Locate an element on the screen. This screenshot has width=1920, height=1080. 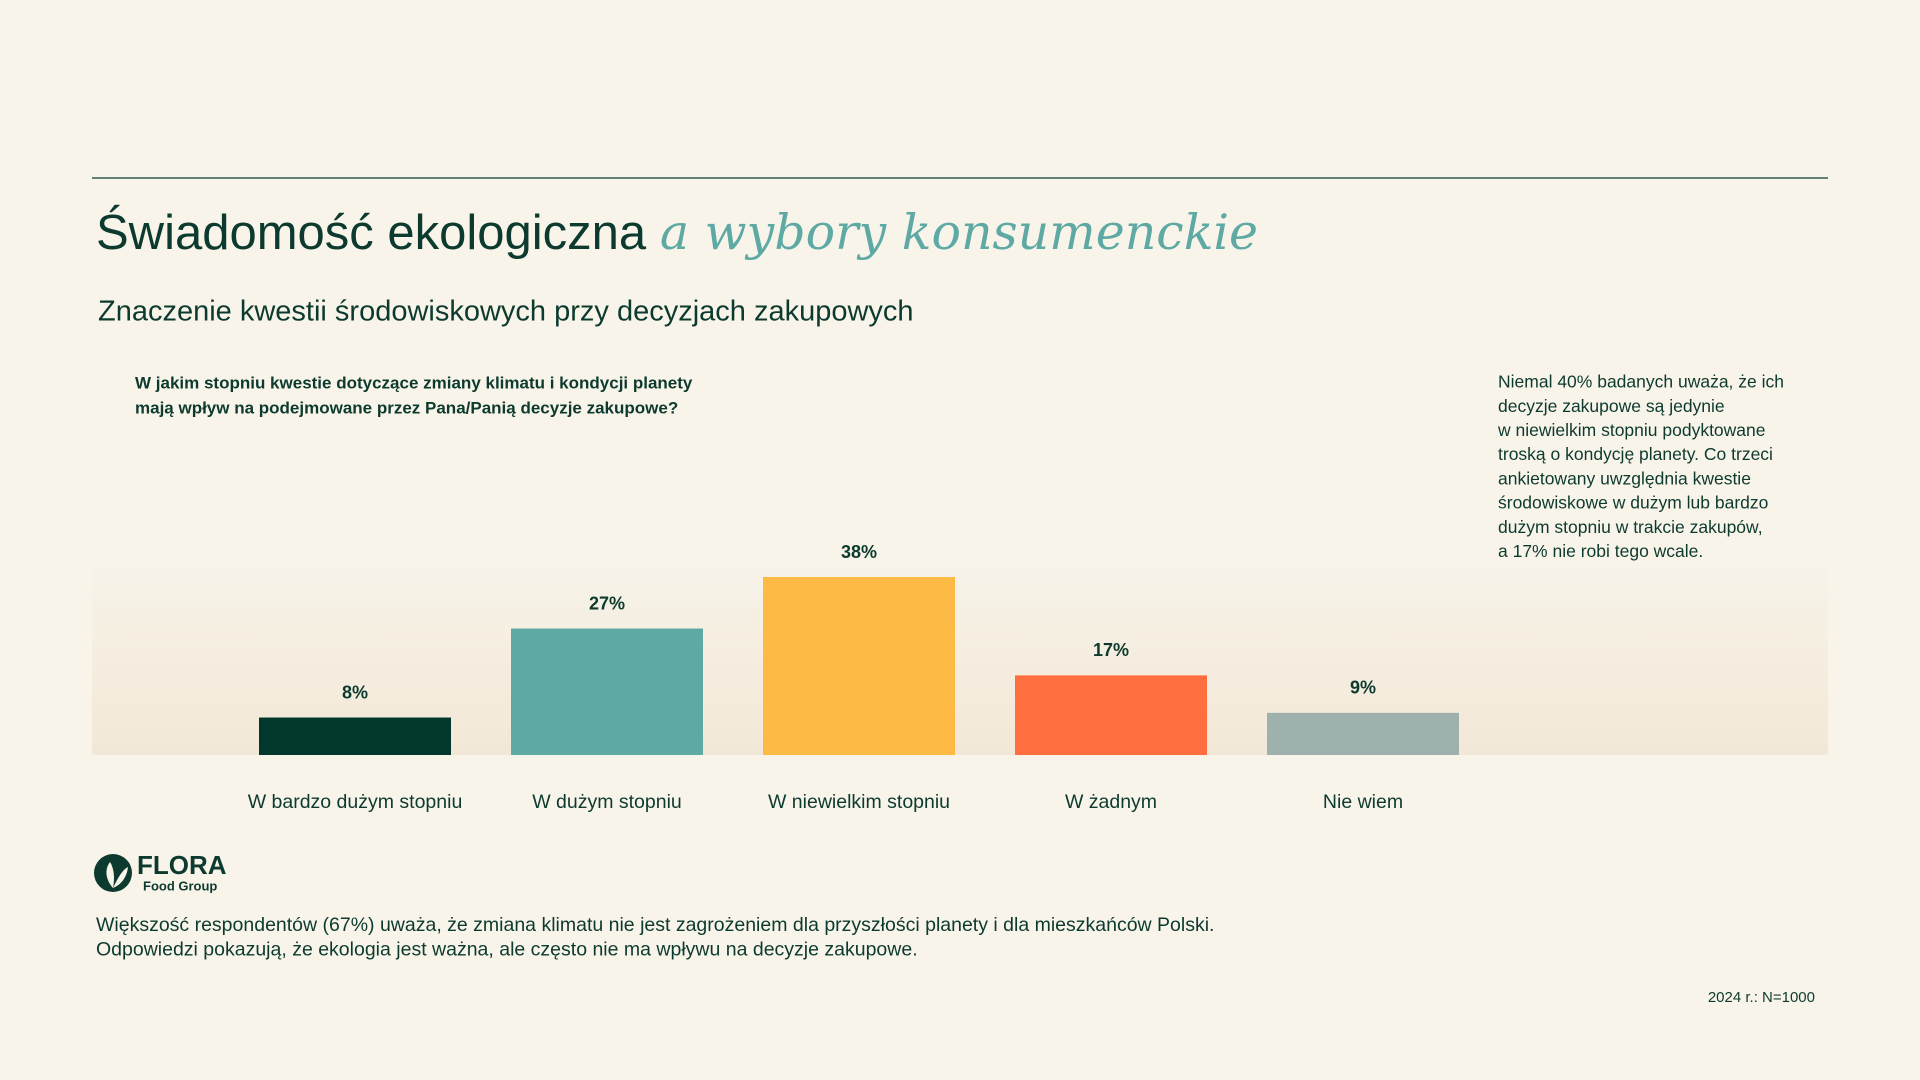
data-label: 9% is located at coordinates (1363, 688).